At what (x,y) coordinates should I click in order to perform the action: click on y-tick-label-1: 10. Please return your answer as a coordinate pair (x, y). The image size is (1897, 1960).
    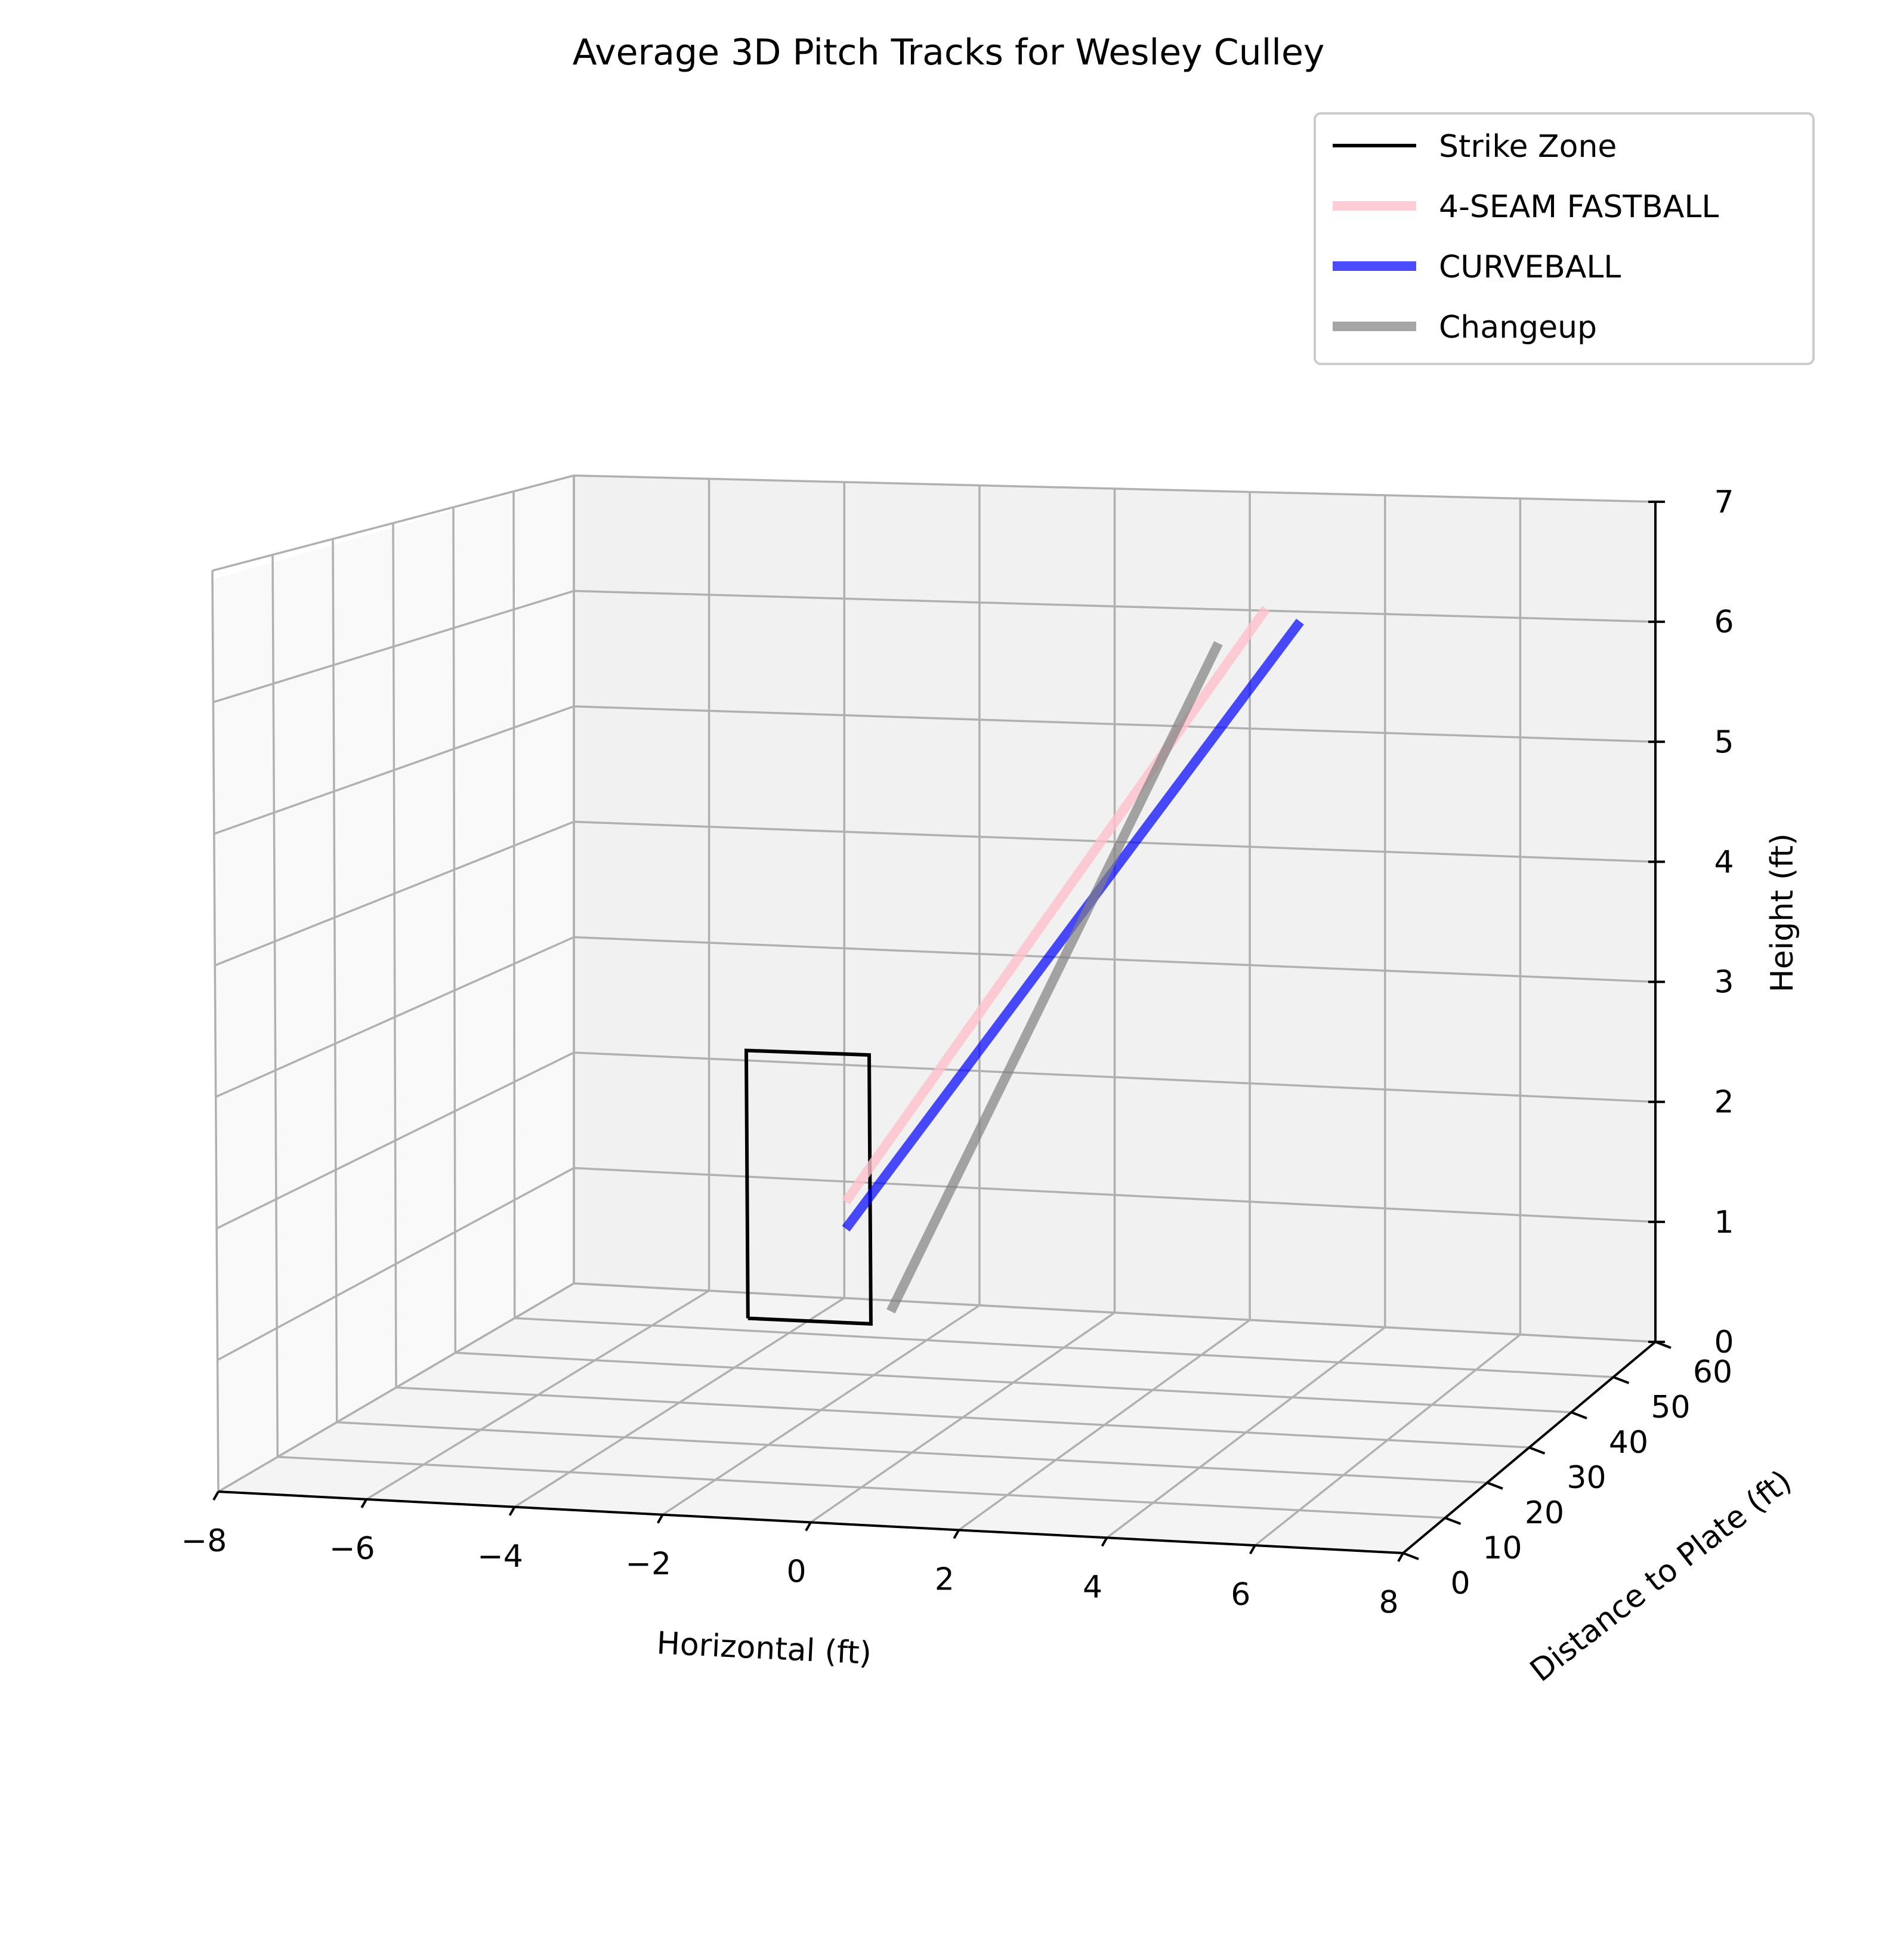
    Looking at the image, I should click on (1502, 1548).